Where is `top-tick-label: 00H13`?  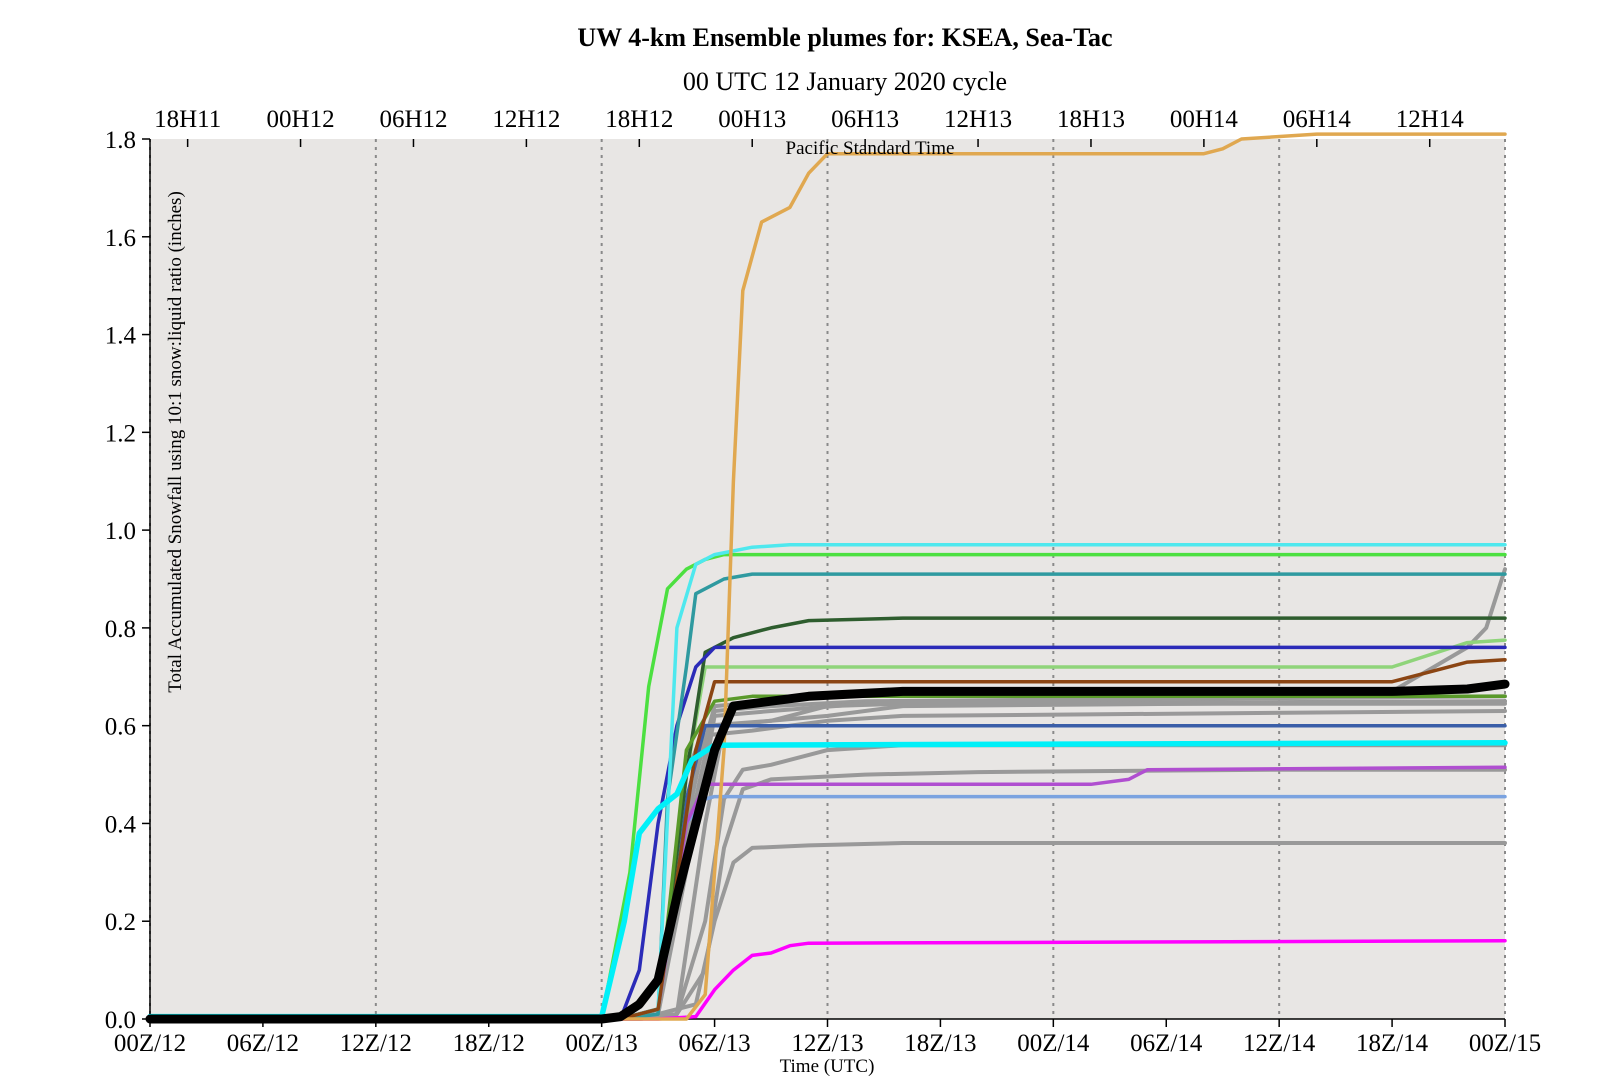
top-tick-label: 00H13 is located at coordinates (752, 119).